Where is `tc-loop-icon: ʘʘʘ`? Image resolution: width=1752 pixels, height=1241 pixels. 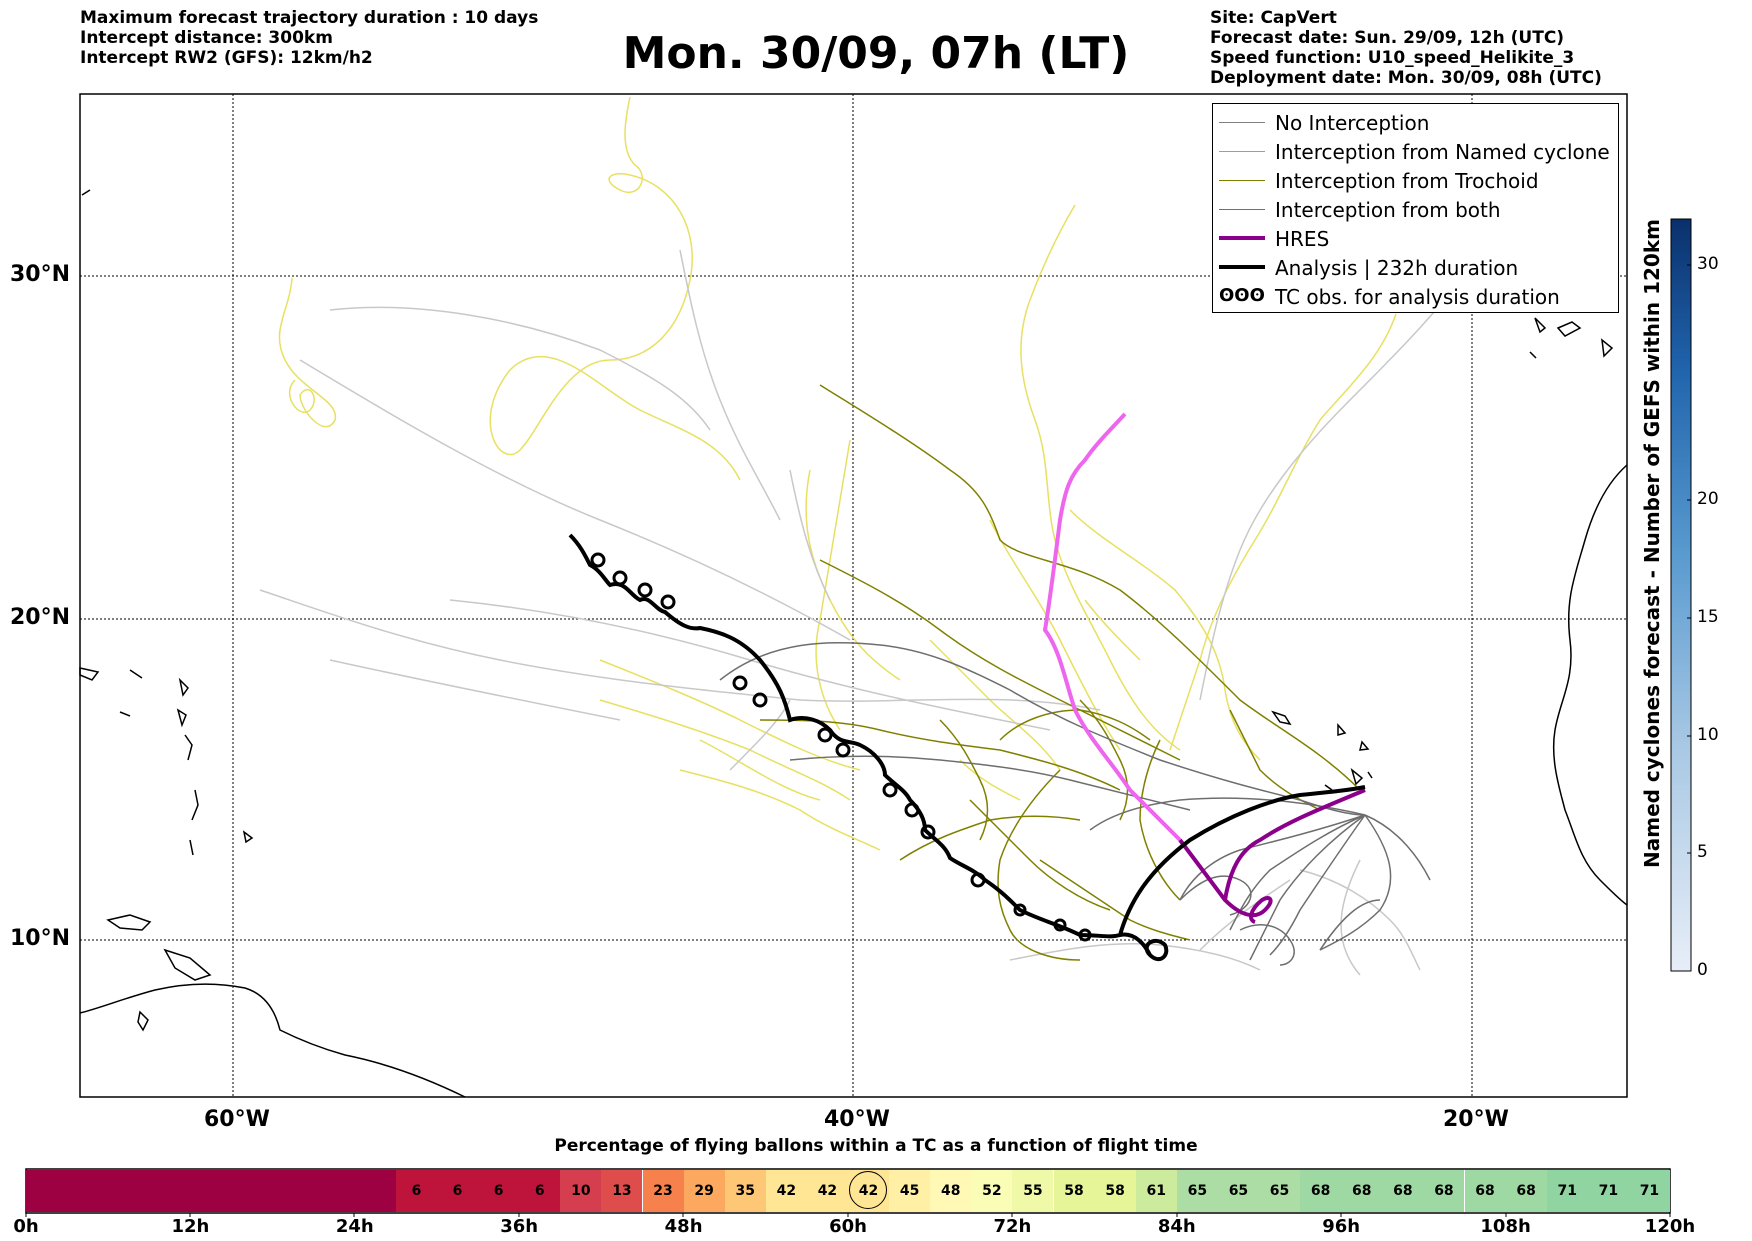
tc-loop-icon: ʘʘʘ is located at coordinates (1242, 295).